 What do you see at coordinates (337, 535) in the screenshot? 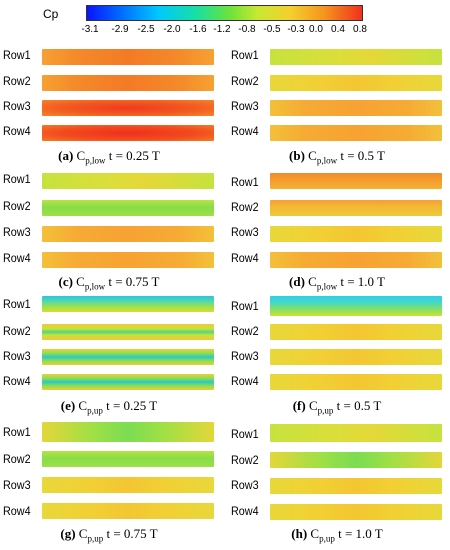
I see `panel-caption: (h) Cp,up t = 1.0 T` at bounding box center [337, 535].